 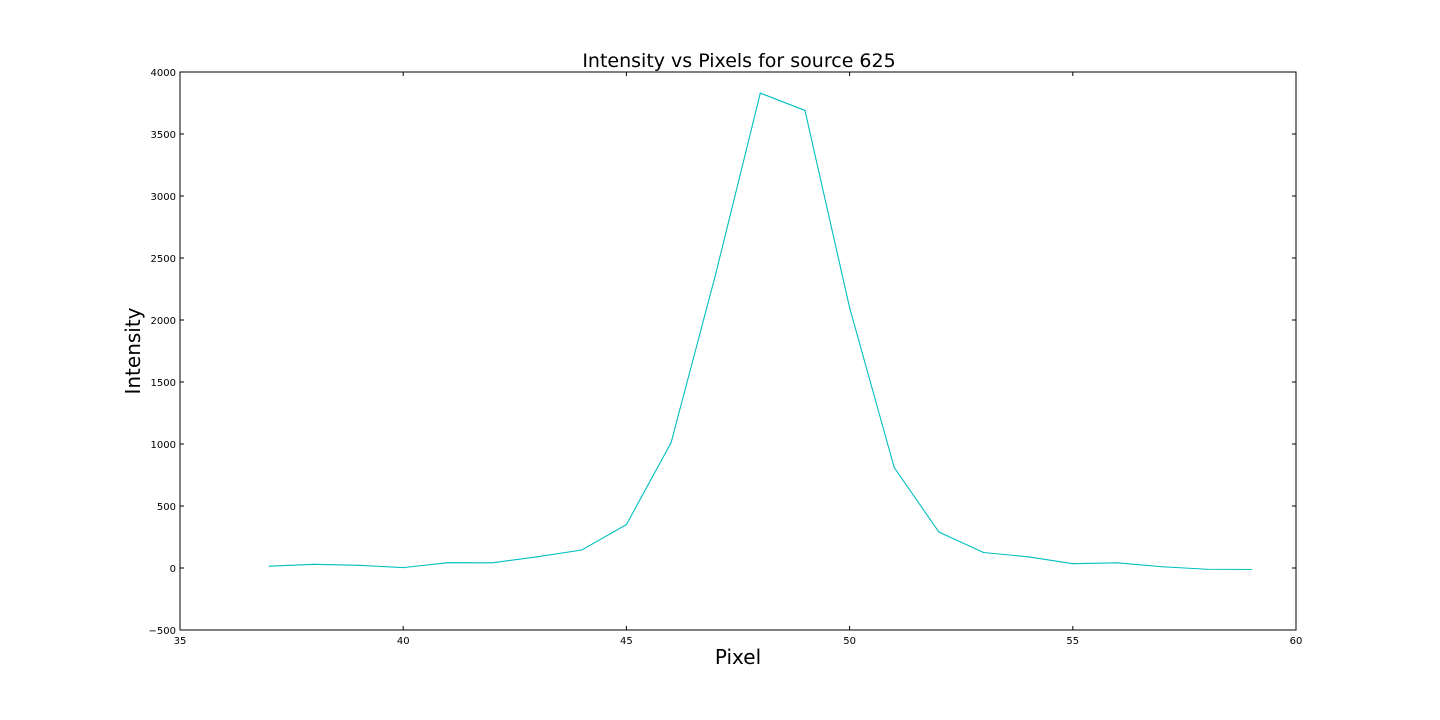 I want to click on y-axis-title: Intensity, so click(x=133, y=350).